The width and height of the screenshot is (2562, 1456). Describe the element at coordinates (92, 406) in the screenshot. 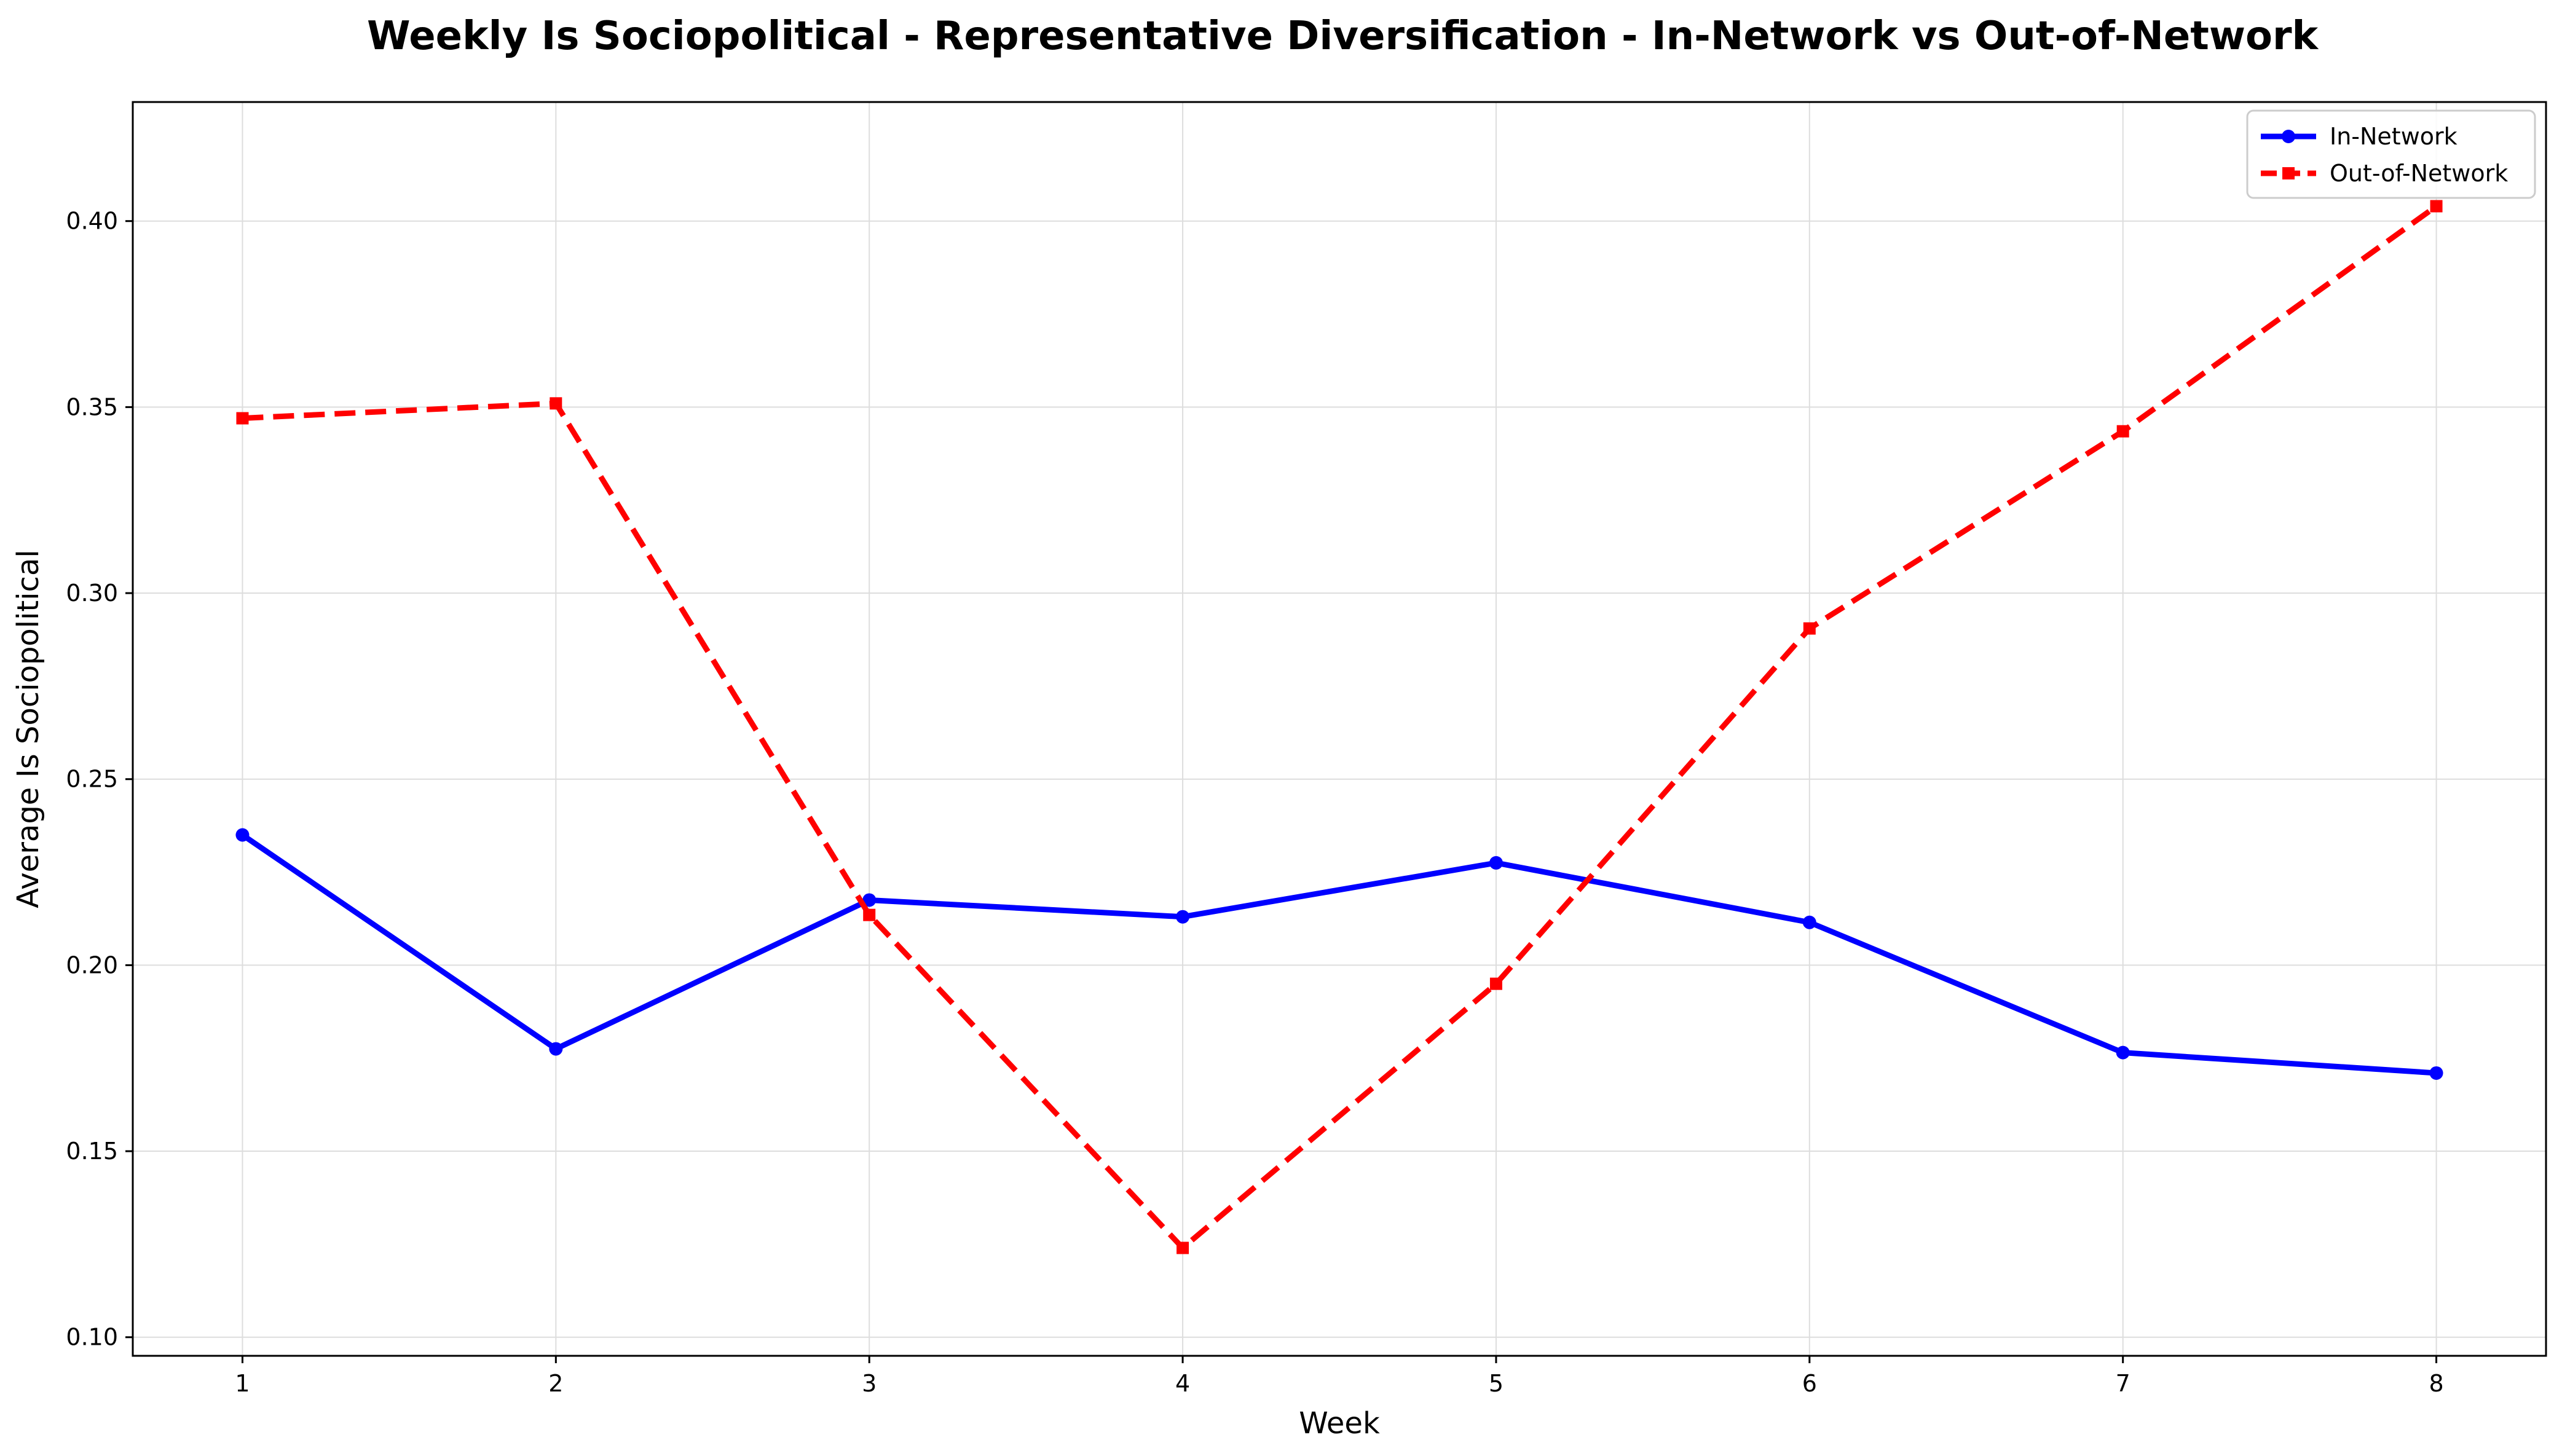

I see `y-tick-label: 0.35` at that location.